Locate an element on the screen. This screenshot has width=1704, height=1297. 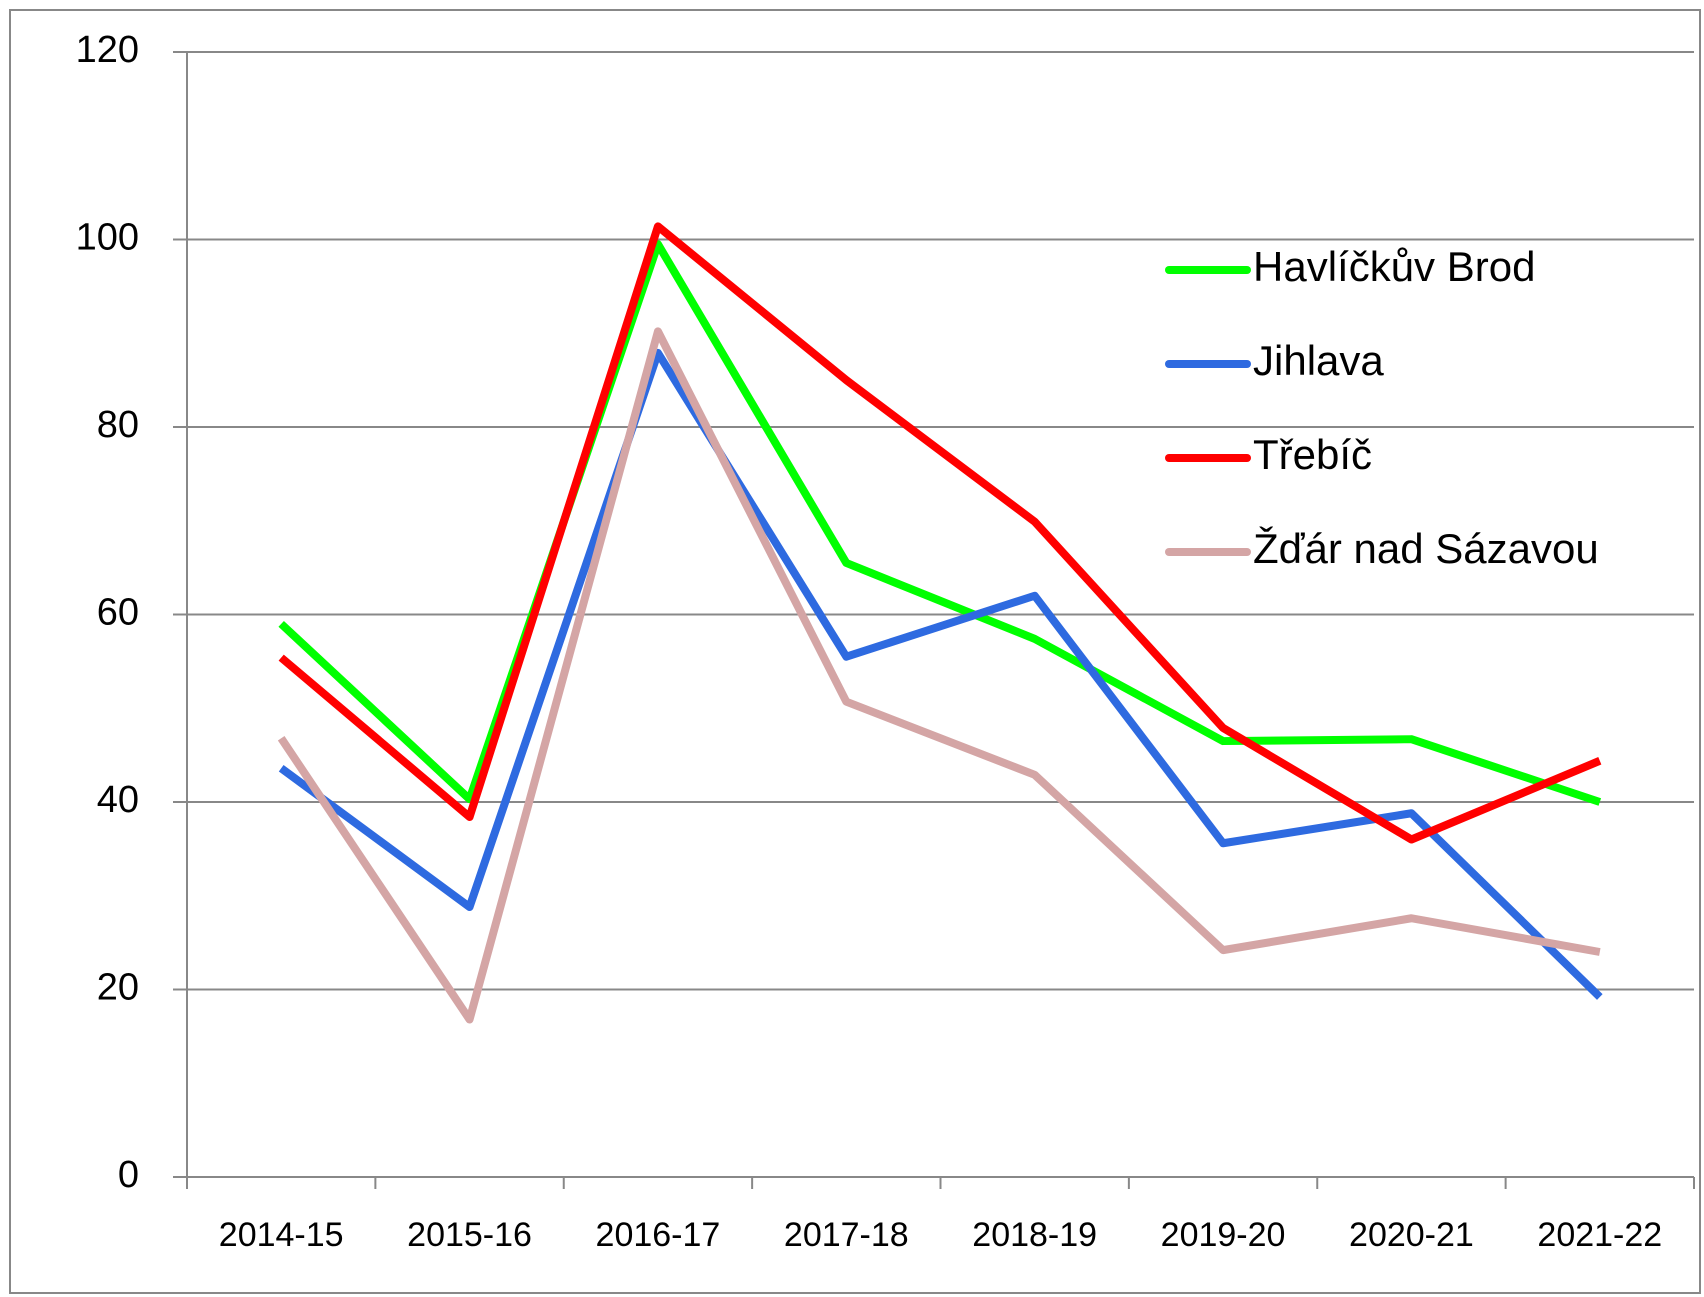
x-tick-label: 2020-21 is located at coordinates (1411, 1235).